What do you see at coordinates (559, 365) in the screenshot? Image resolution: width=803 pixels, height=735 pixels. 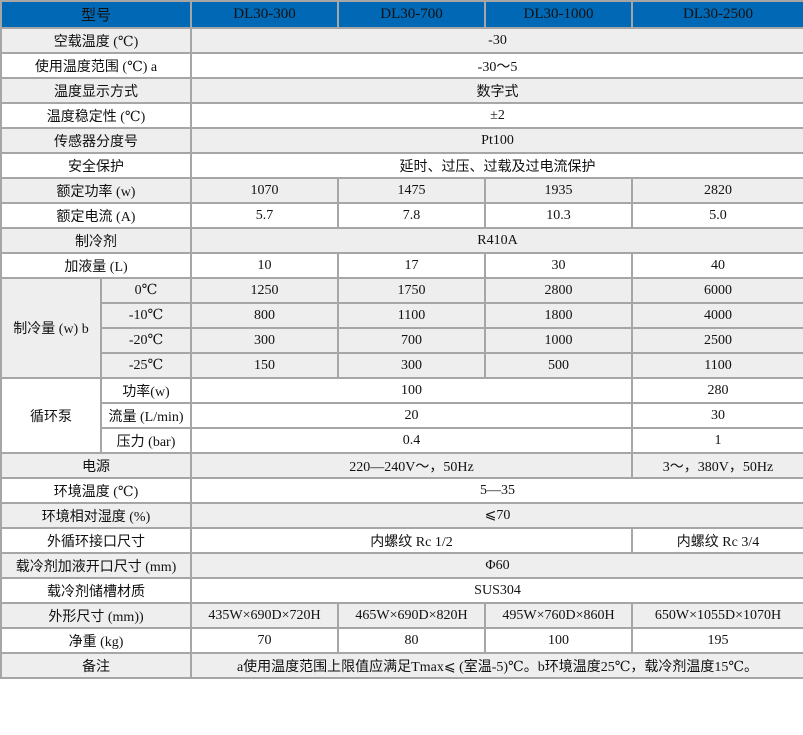 I see `row-value: 500` at bounding box center [559, 365].